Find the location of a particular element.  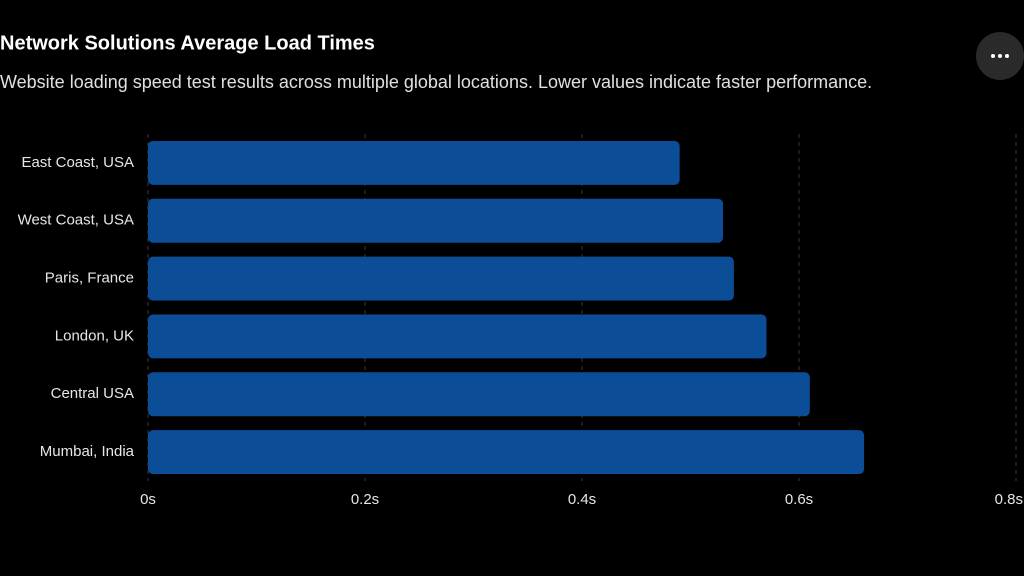

y-tick-label: Mumbai, India is located at coordinates (87, 451).